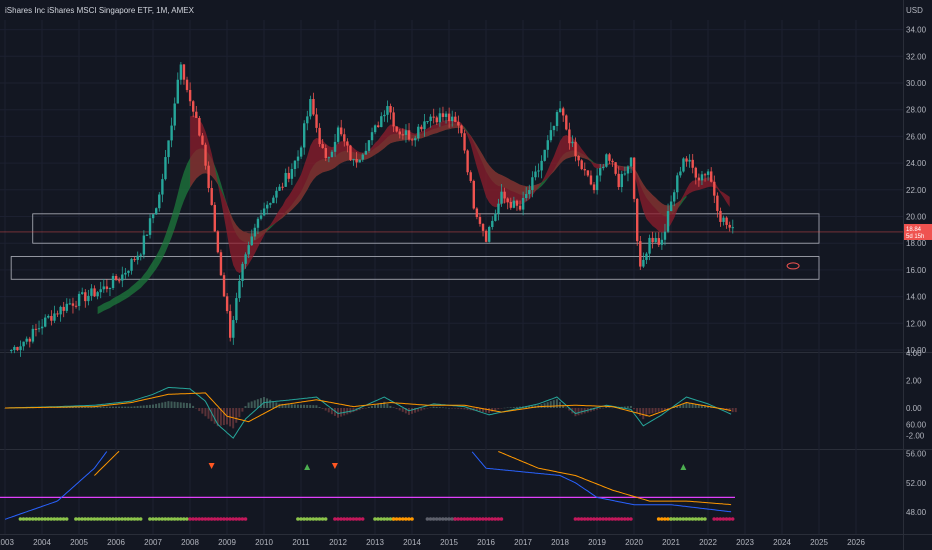 This screenshot has width=932, height=550. Describe the element at coordinates (916, 110) in the screenshot. I see `price-tick-label: 28.00` at that location.